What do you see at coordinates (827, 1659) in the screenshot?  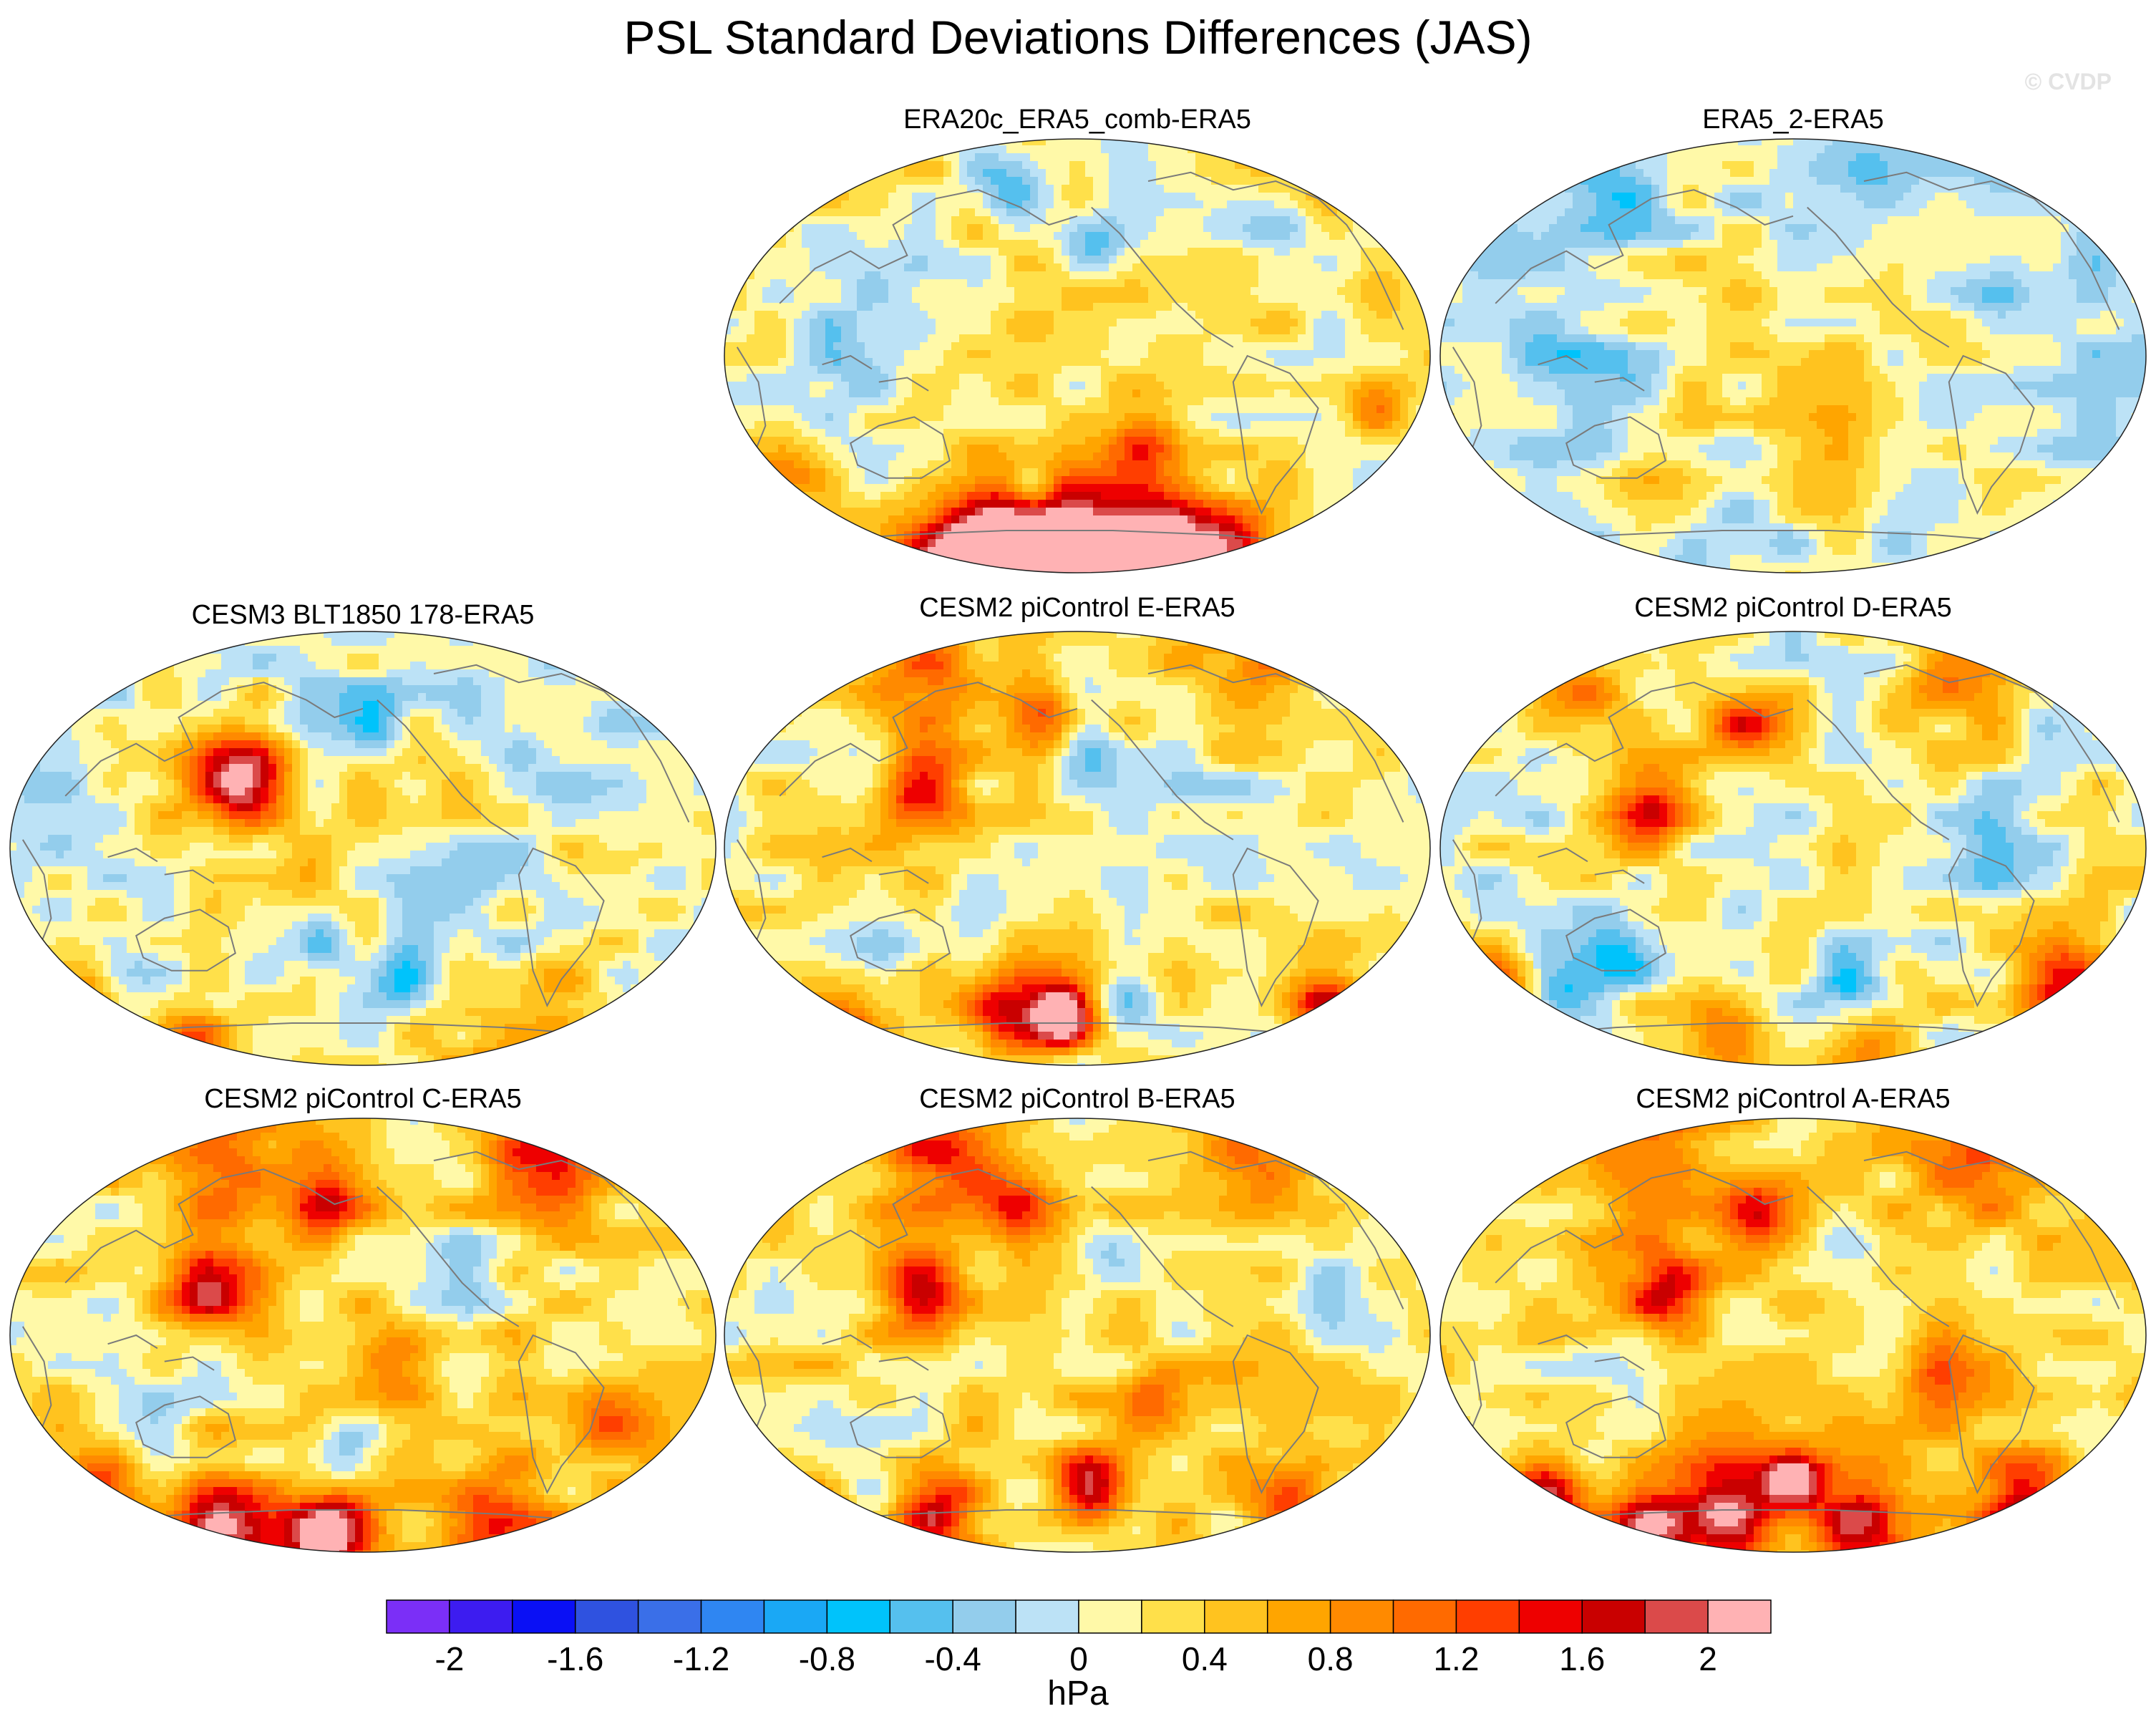 I see `colorbar-tick-label: -0.8` at bounding box center [827, 1659].